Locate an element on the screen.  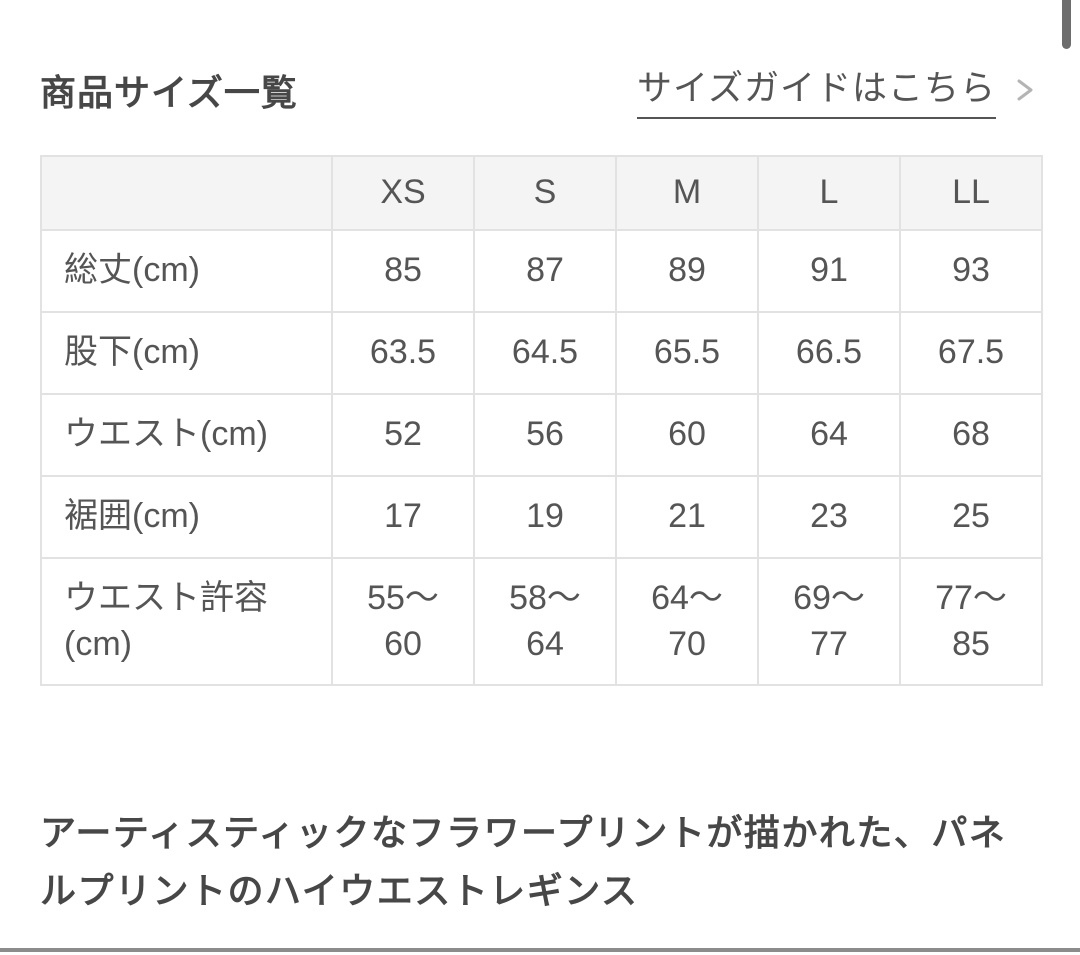
table-header-row: XS S M L LL is located at coordinates (541, 193).